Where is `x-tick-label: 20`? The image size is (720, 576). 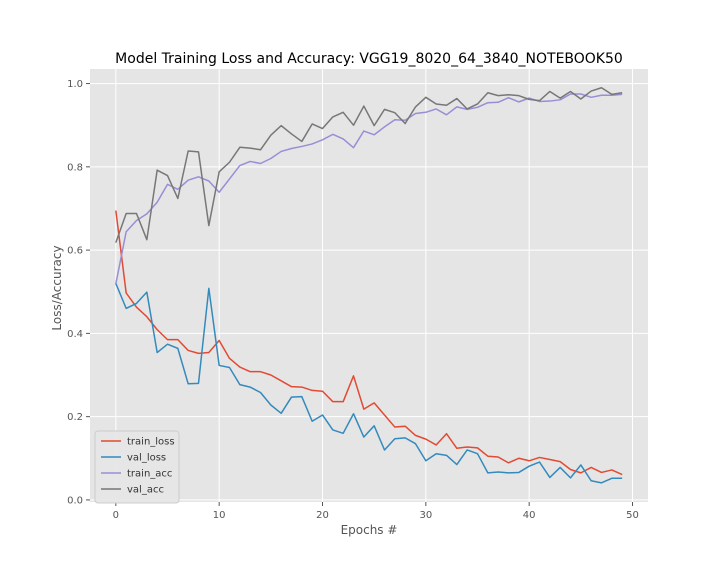 x-tick-label: 20 is located at coordinates (322, 515).